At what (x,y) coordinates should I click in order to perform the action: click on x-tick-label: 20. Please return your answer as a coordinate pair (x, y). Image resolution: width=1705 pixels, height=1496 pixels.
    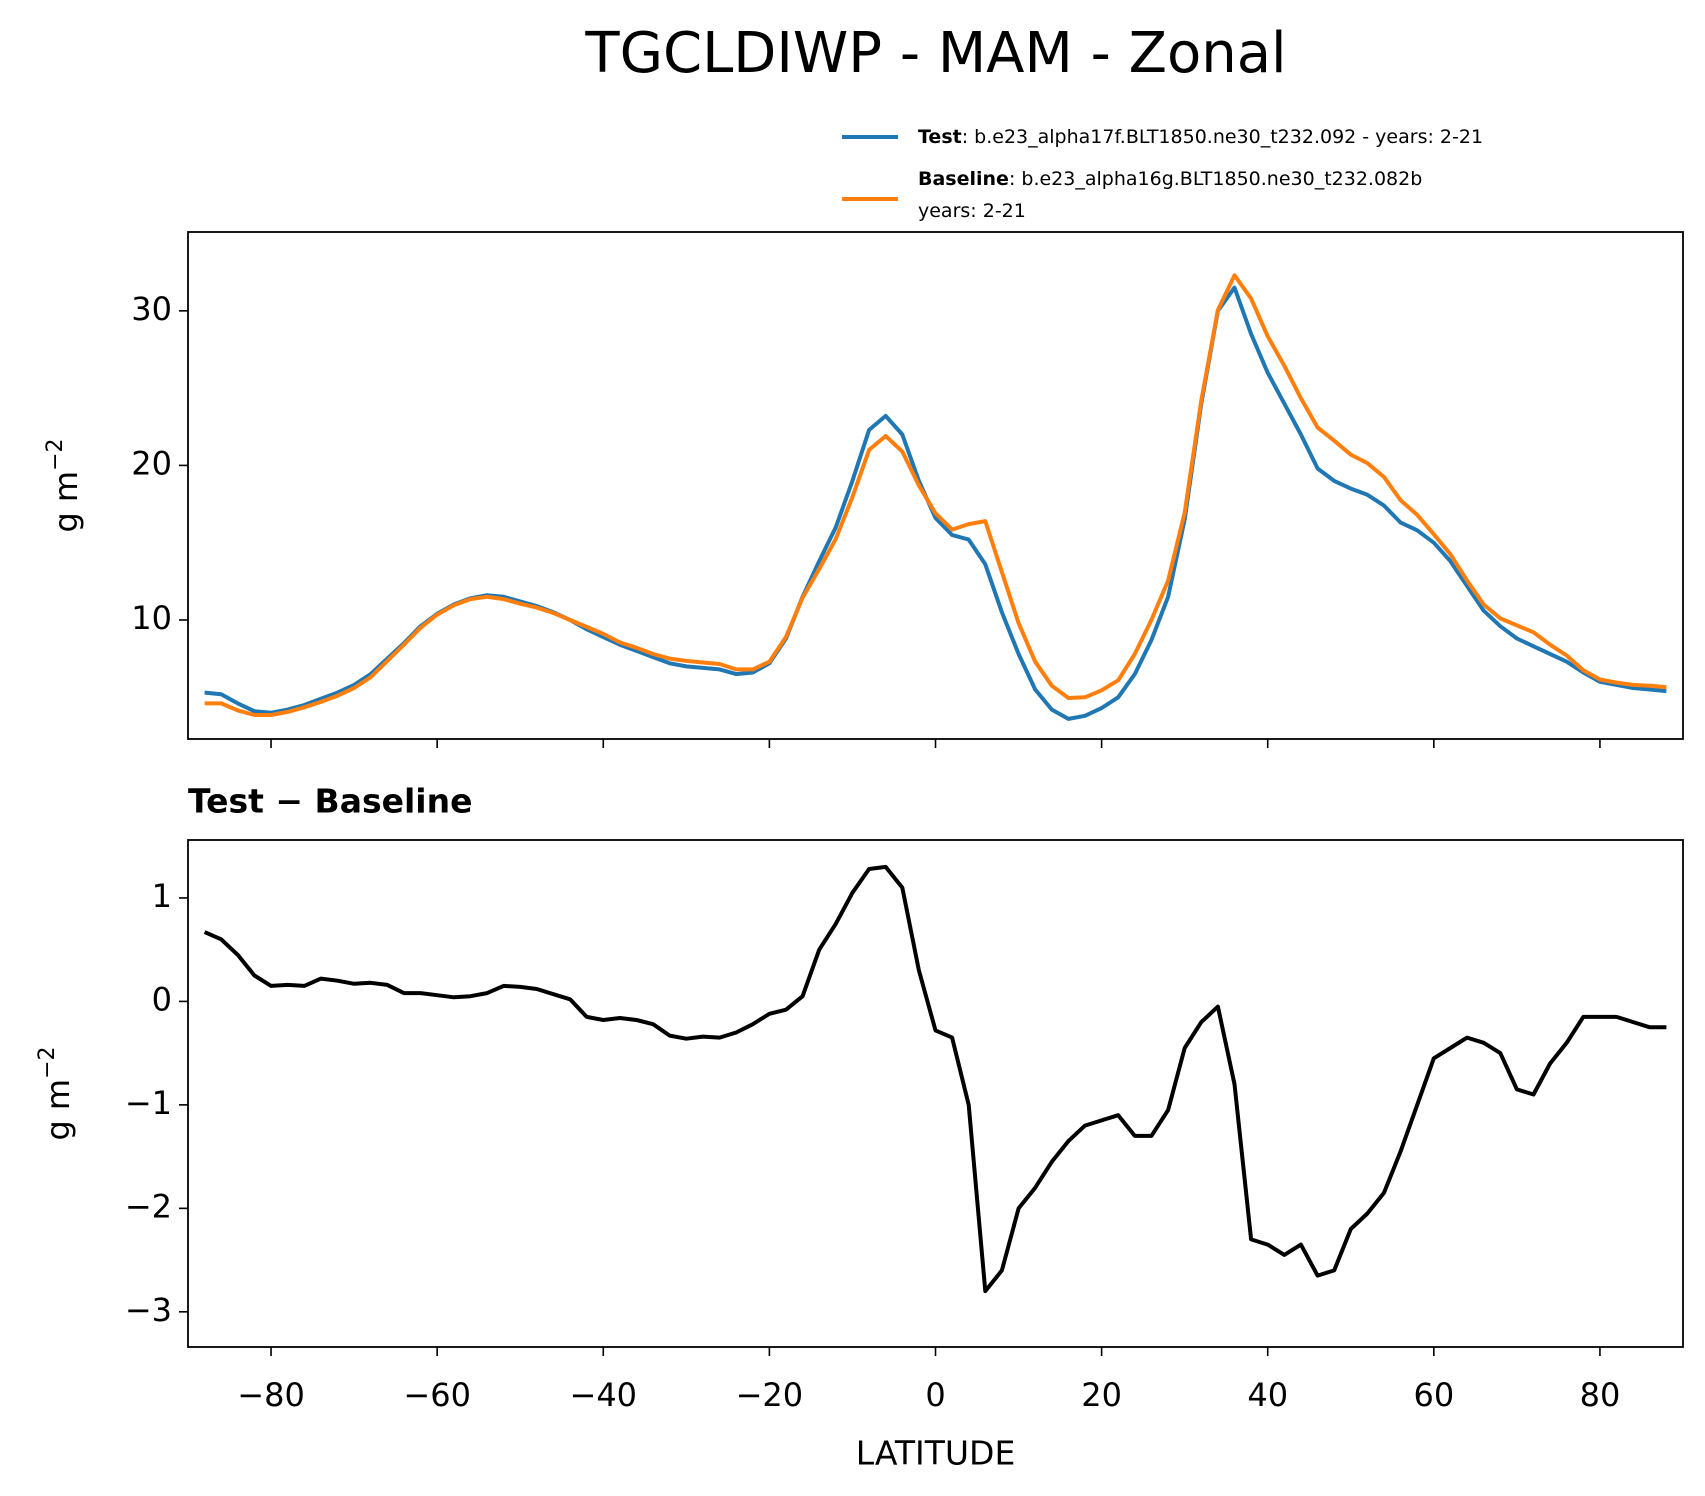
    Looking at the image, I should click on (1101, 1395).